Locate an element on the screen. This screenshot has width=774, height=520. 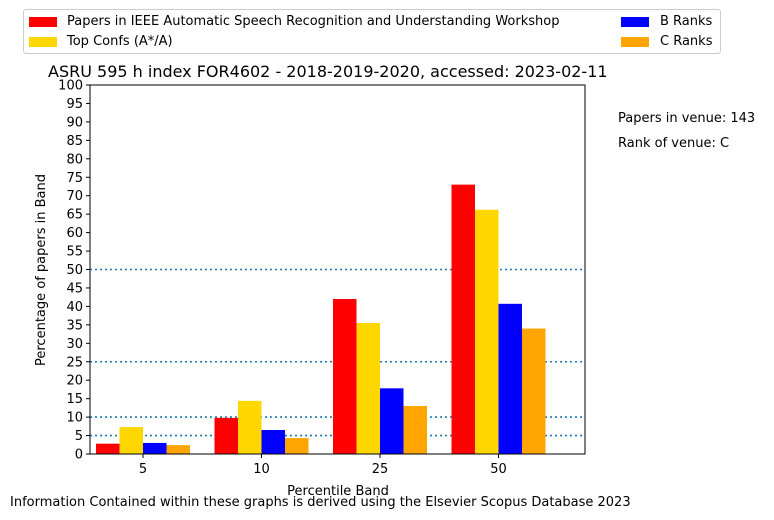
y-tick-label-70: 70 is located at coordinates (74, 196).